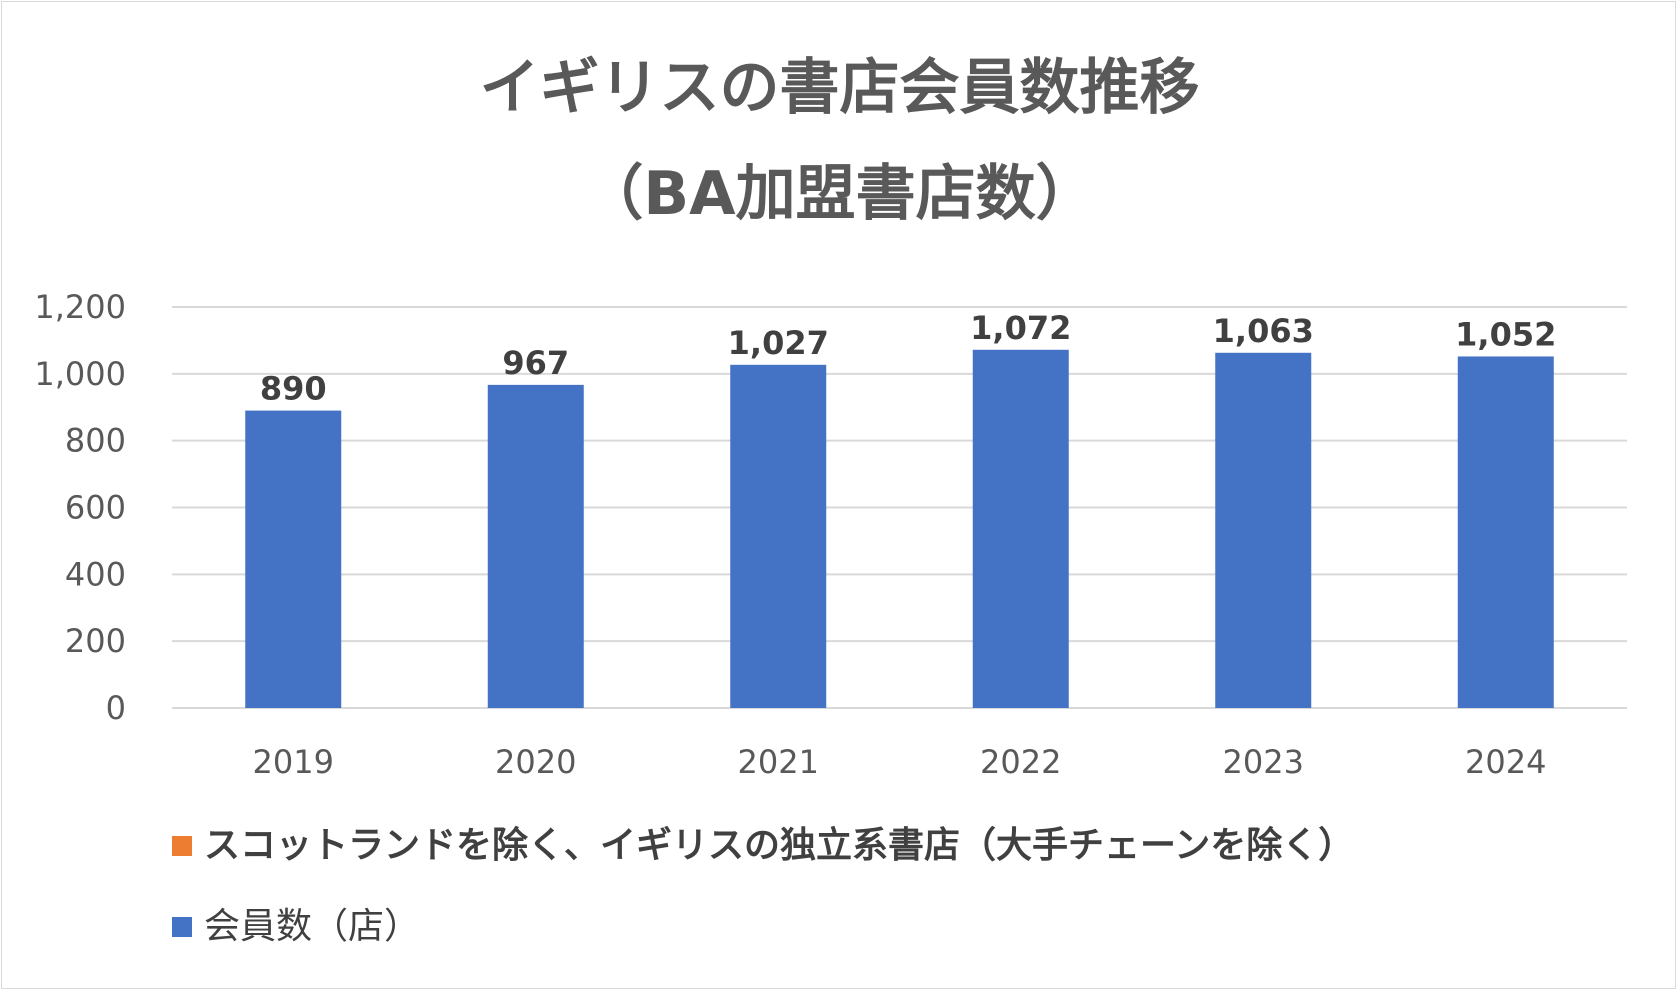 Image resolution: width=1679 pixels, height=992 pixels. I want to click on x-tick-label: 2024, so click(1505, 762).